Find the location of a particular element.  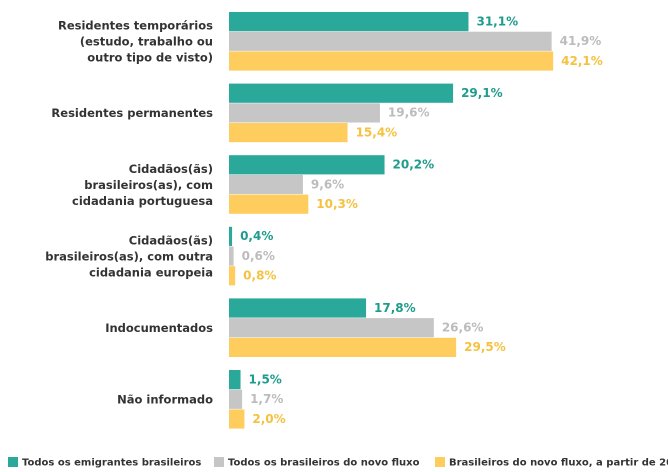

value-label: 15,4% is located at coordinates (377, 132).